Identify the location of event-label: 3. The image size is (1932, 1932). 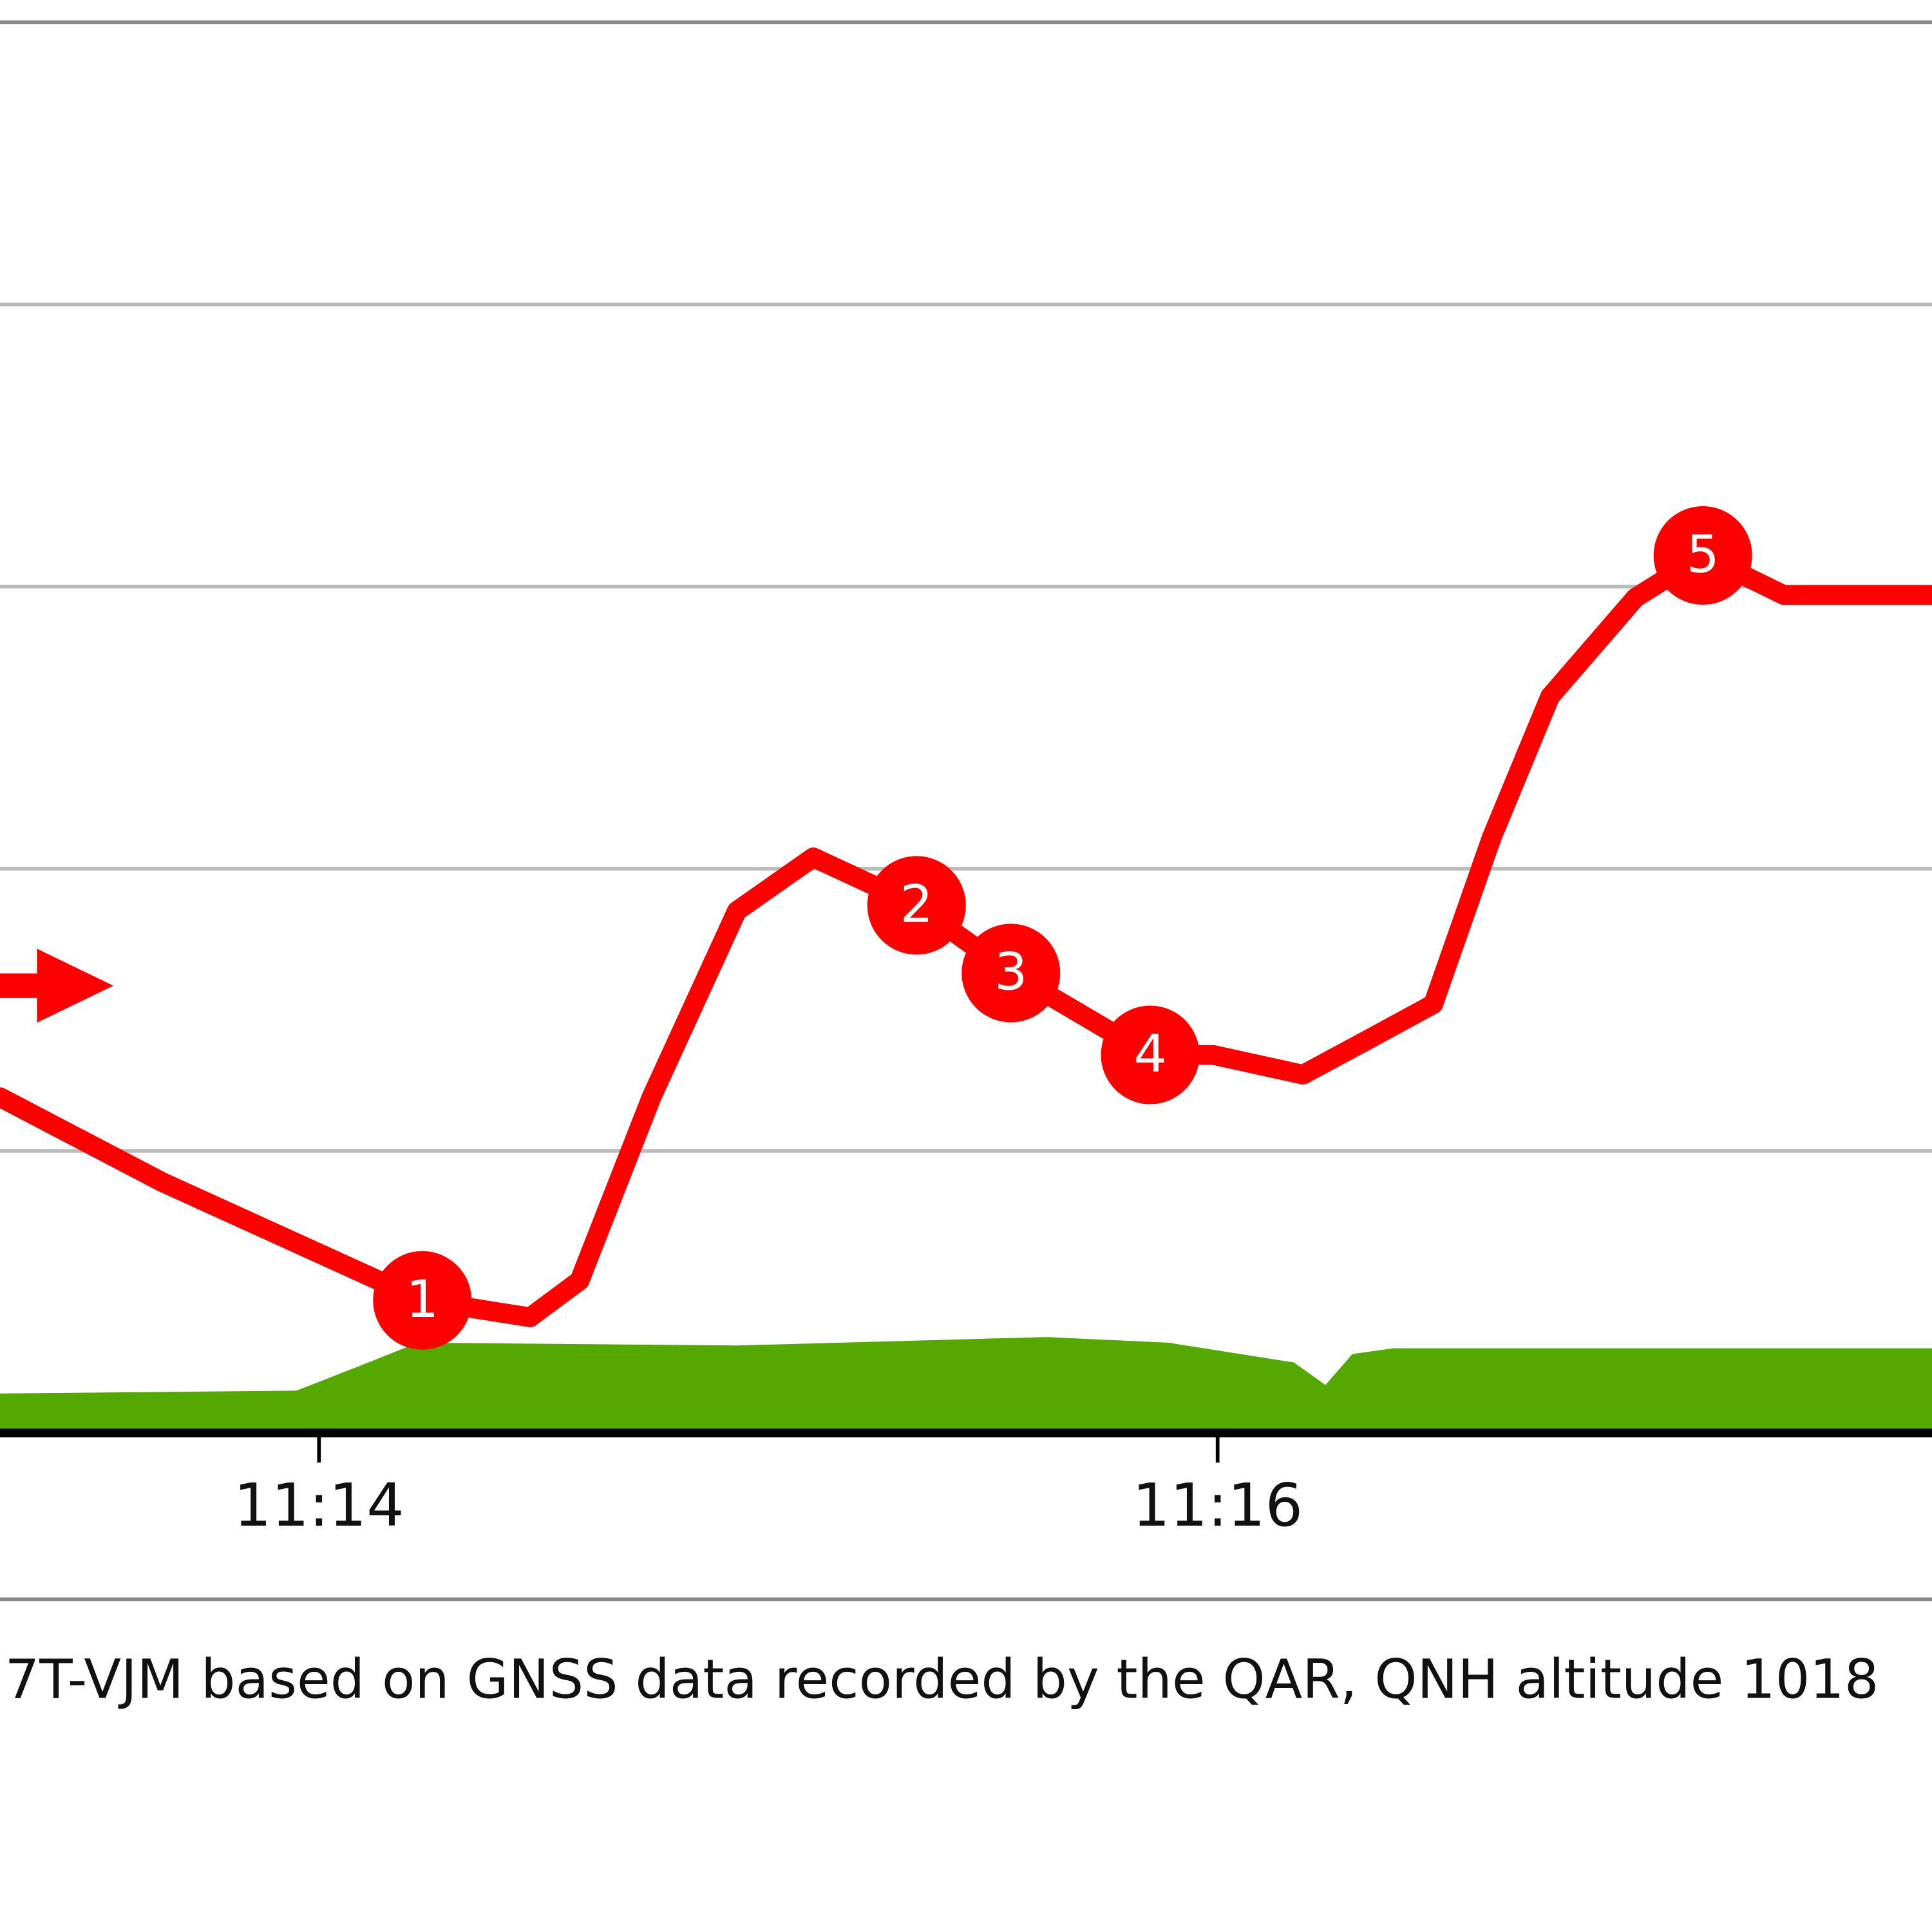
(1010, 972).